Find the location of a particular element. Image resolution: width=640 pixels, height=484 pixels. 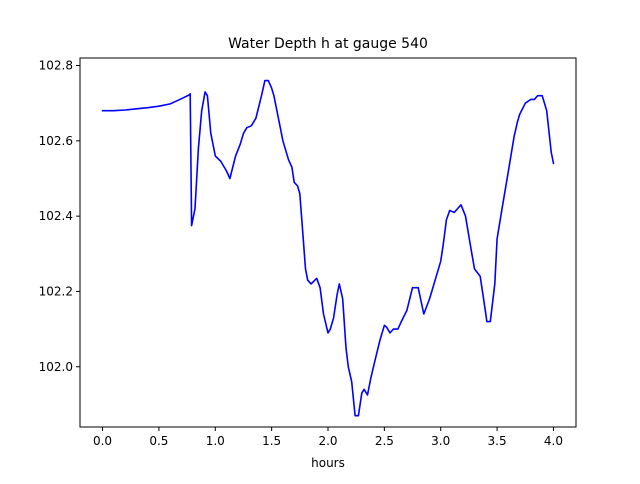

x-tick-label: 1.5 is located at coordinates (271, 441).